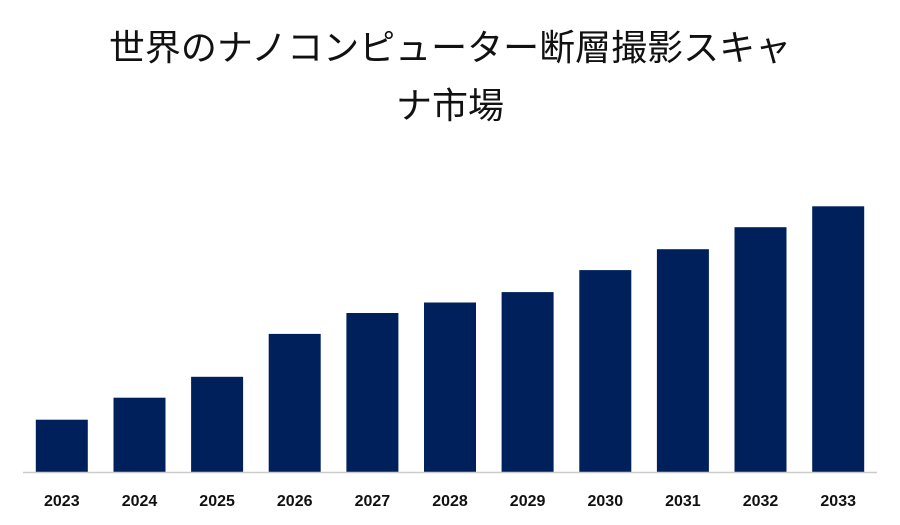 The image size is (900, 525). Describe the element at coordinates (61, 445) in the screenshot. I see `bar-2023` at that location.